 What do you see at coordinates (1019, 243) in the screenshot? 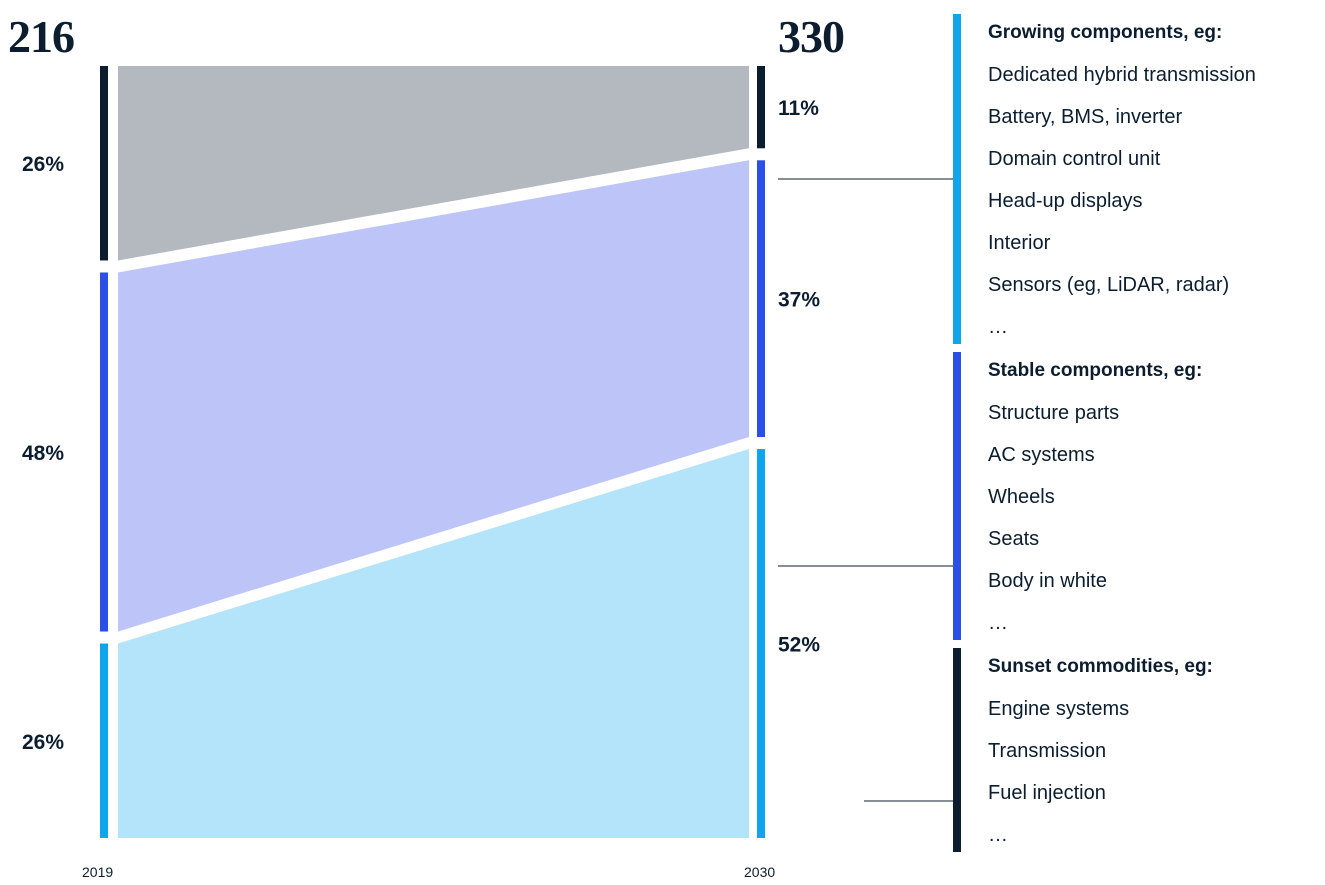
I see `group-item: Interior` at bounding box center [1019, 243].